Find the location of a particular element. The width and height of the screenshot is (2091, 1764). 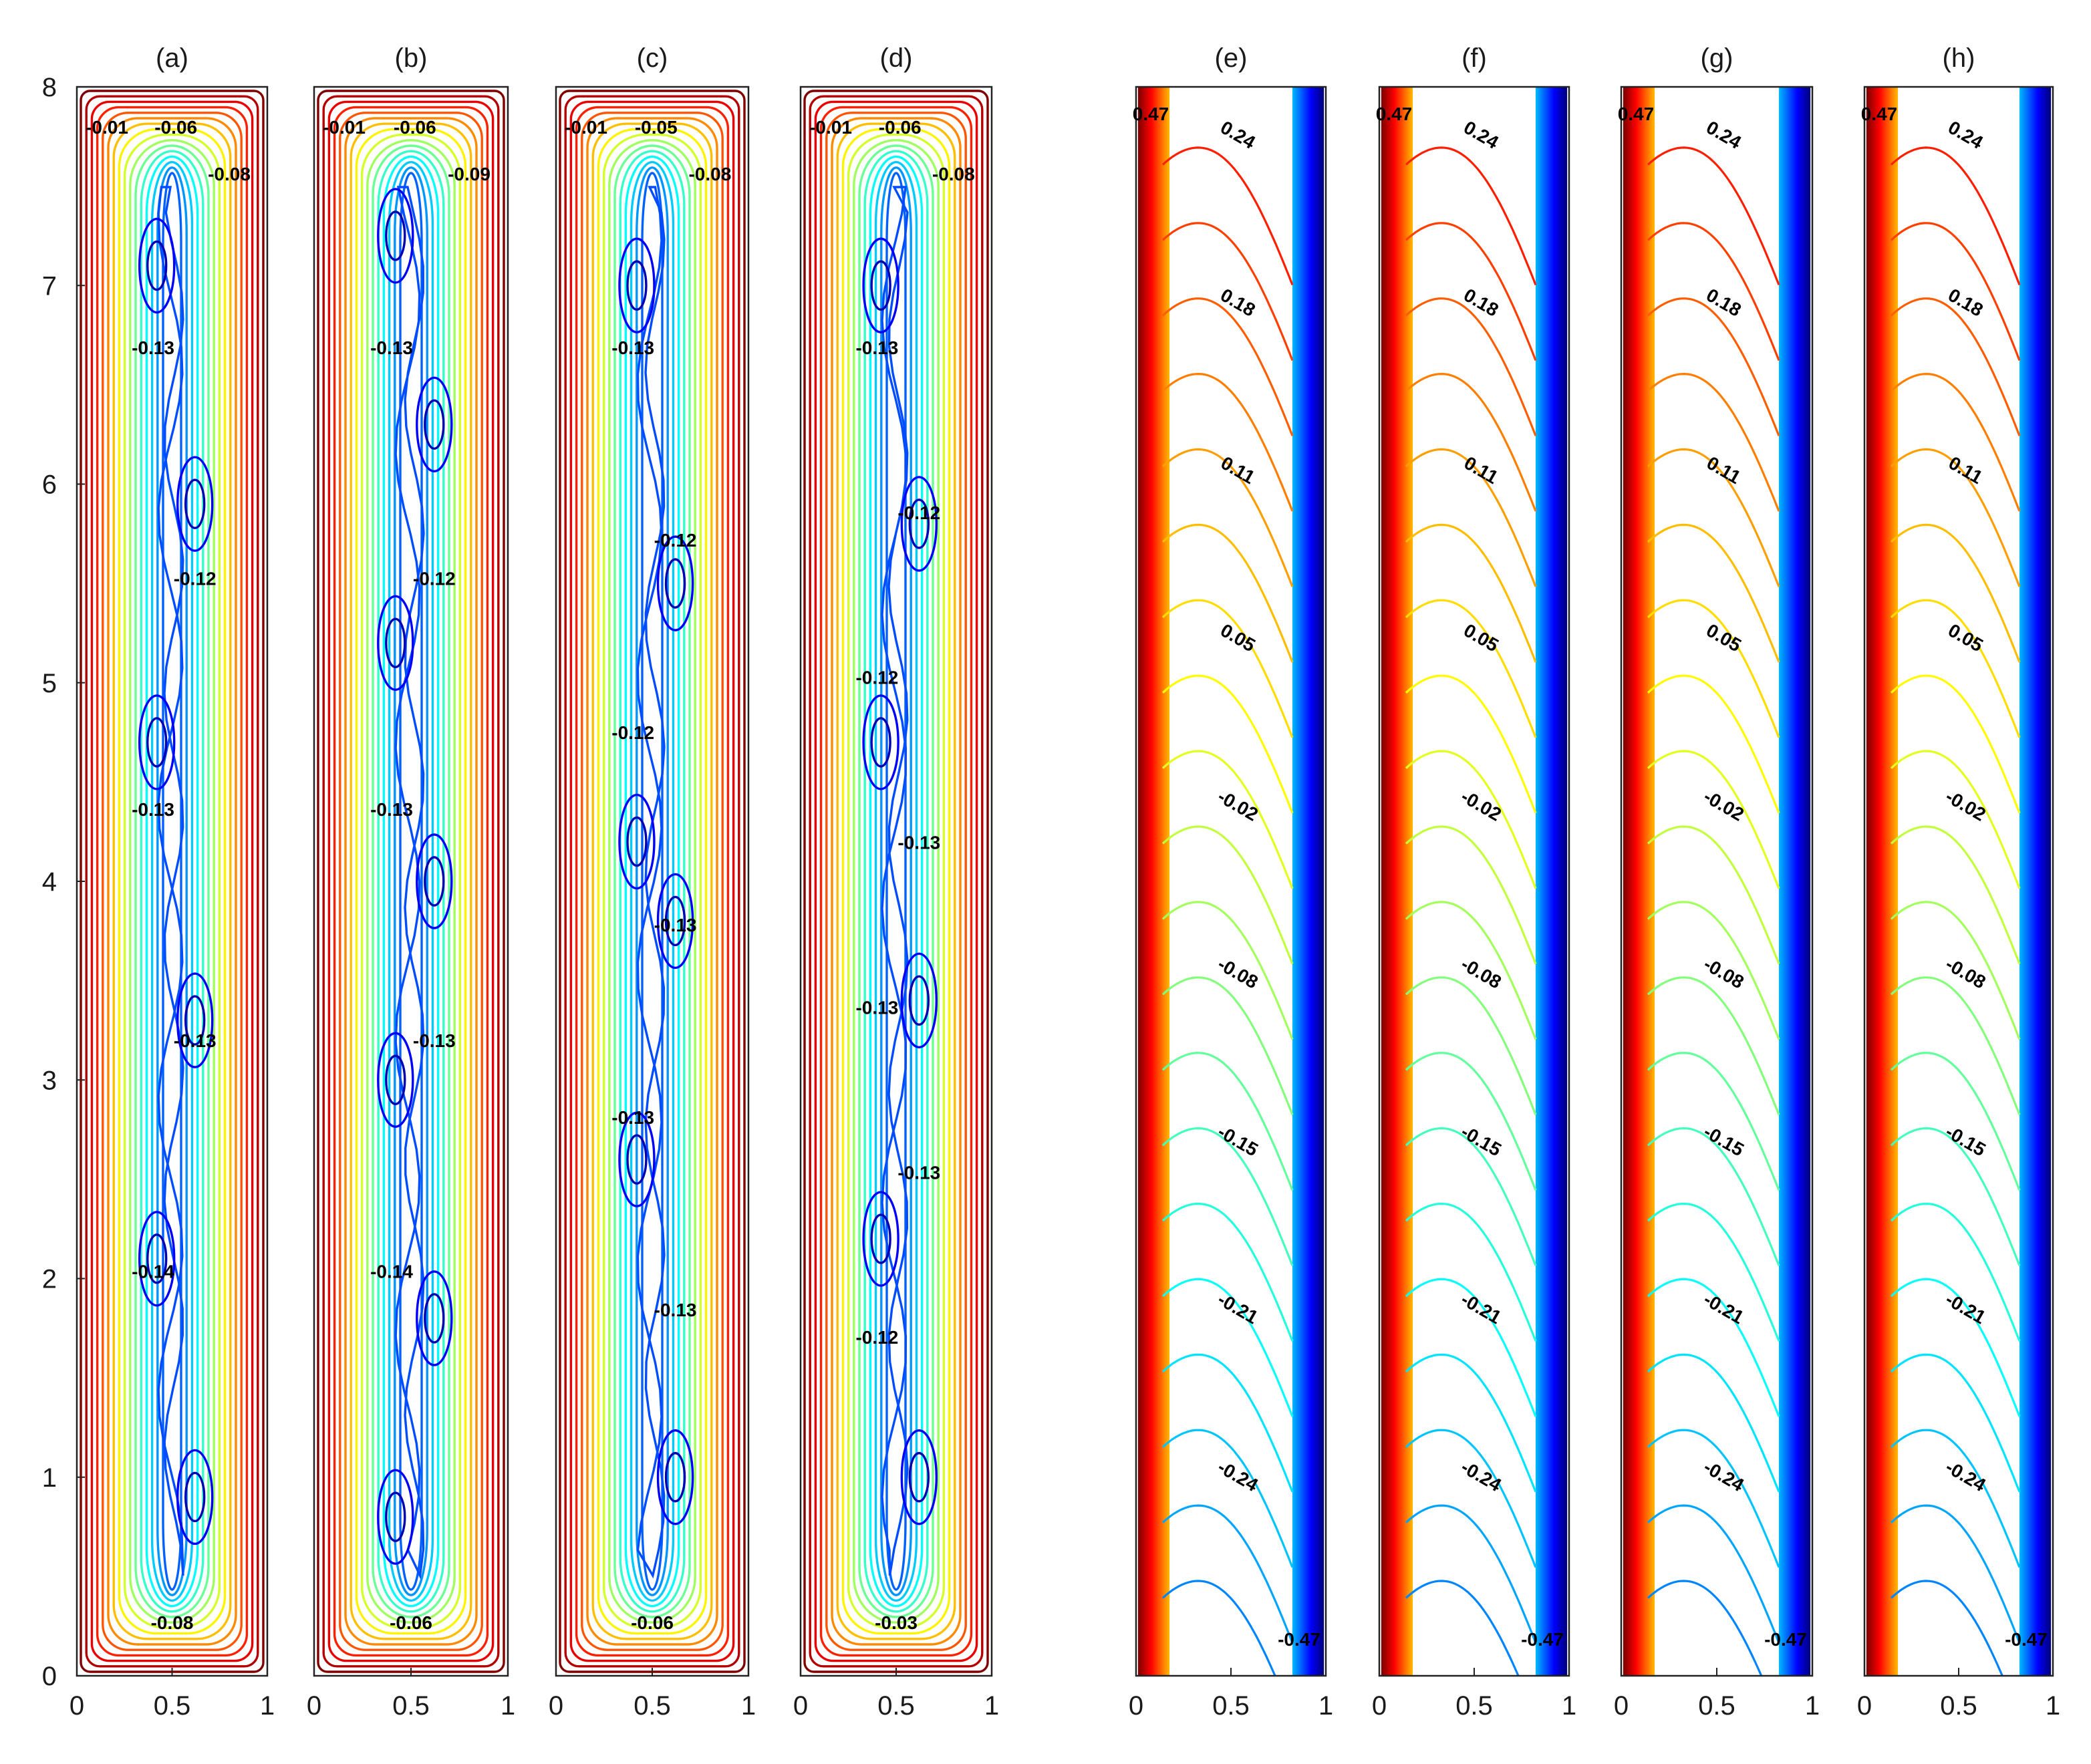

contour-label: -0.08 is located at coordinates (953, 174).